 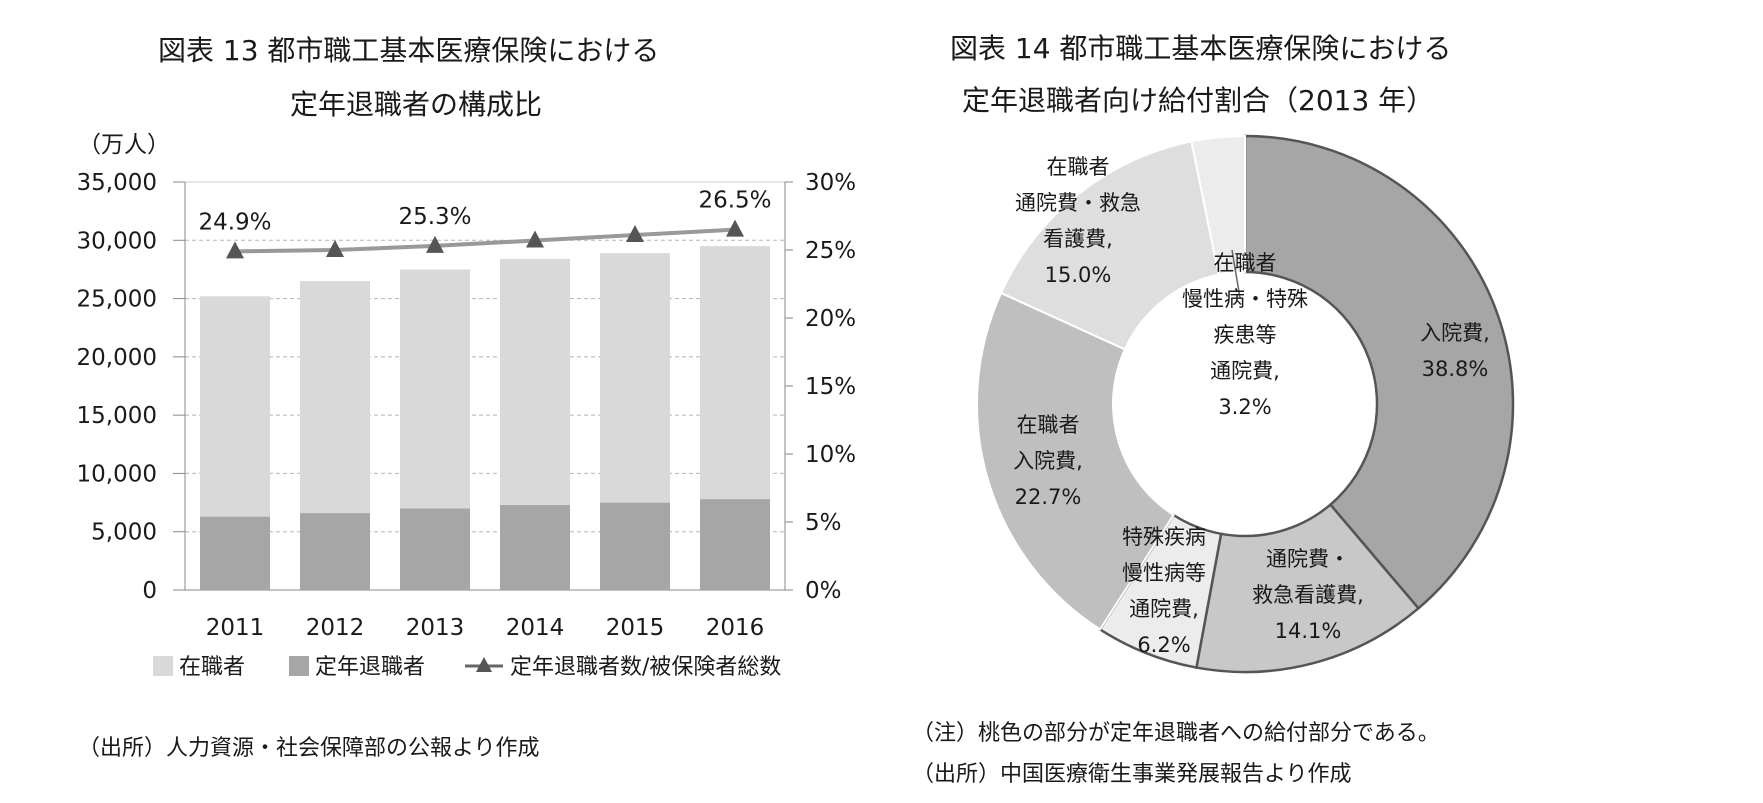 I want to click on right-chart-source: （出所）中国医療衛生事業発展報告より作成, so click(x=1132, y=774).